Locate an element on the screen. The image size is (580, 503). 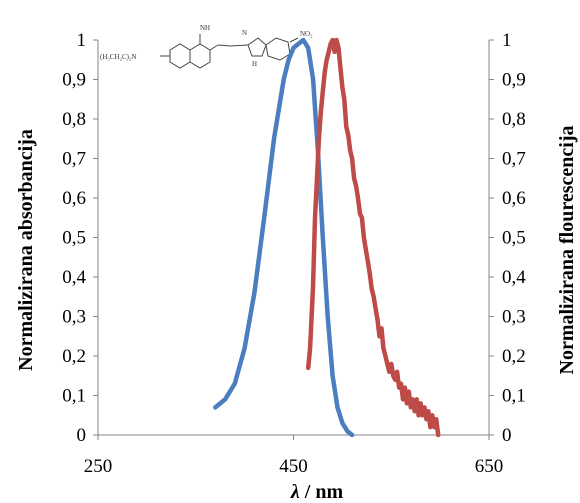
y-right-tick-label: 0,3 is located at coordinates (514, 317).